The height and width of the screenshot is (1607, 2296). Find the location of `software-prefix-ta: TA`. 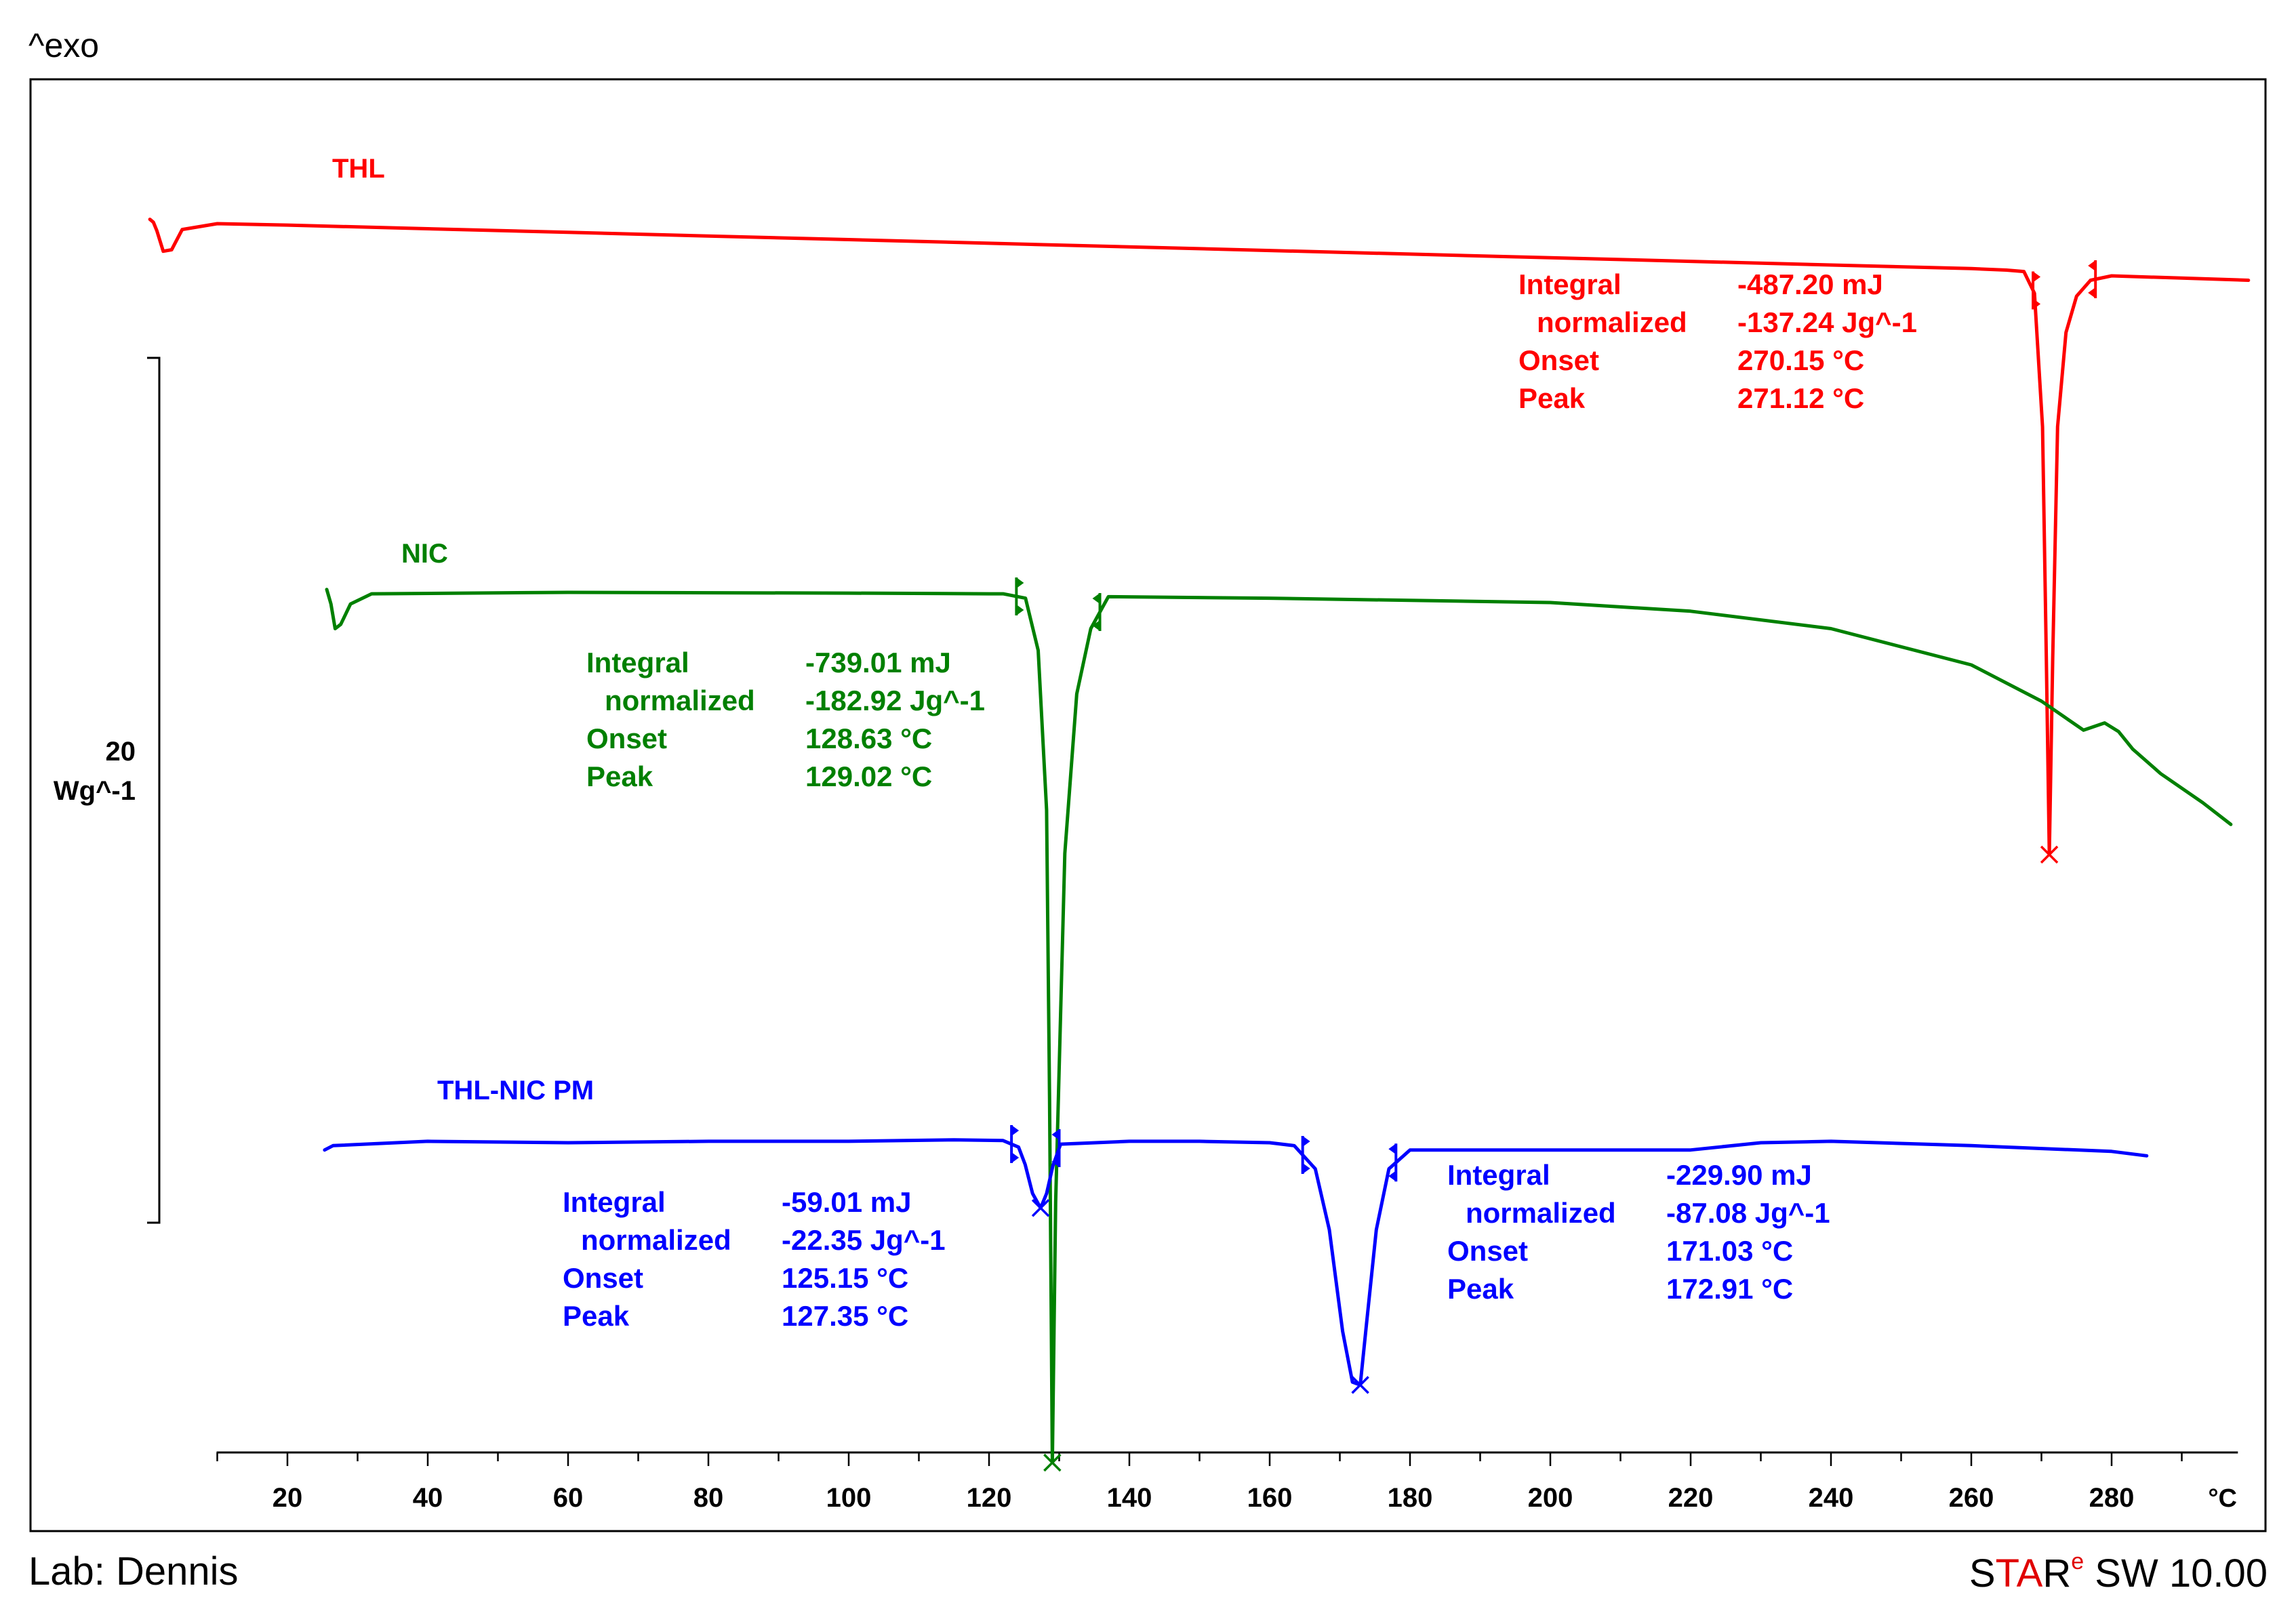

software-prefix-ta: TA is located at coordinates (2019, 1573).